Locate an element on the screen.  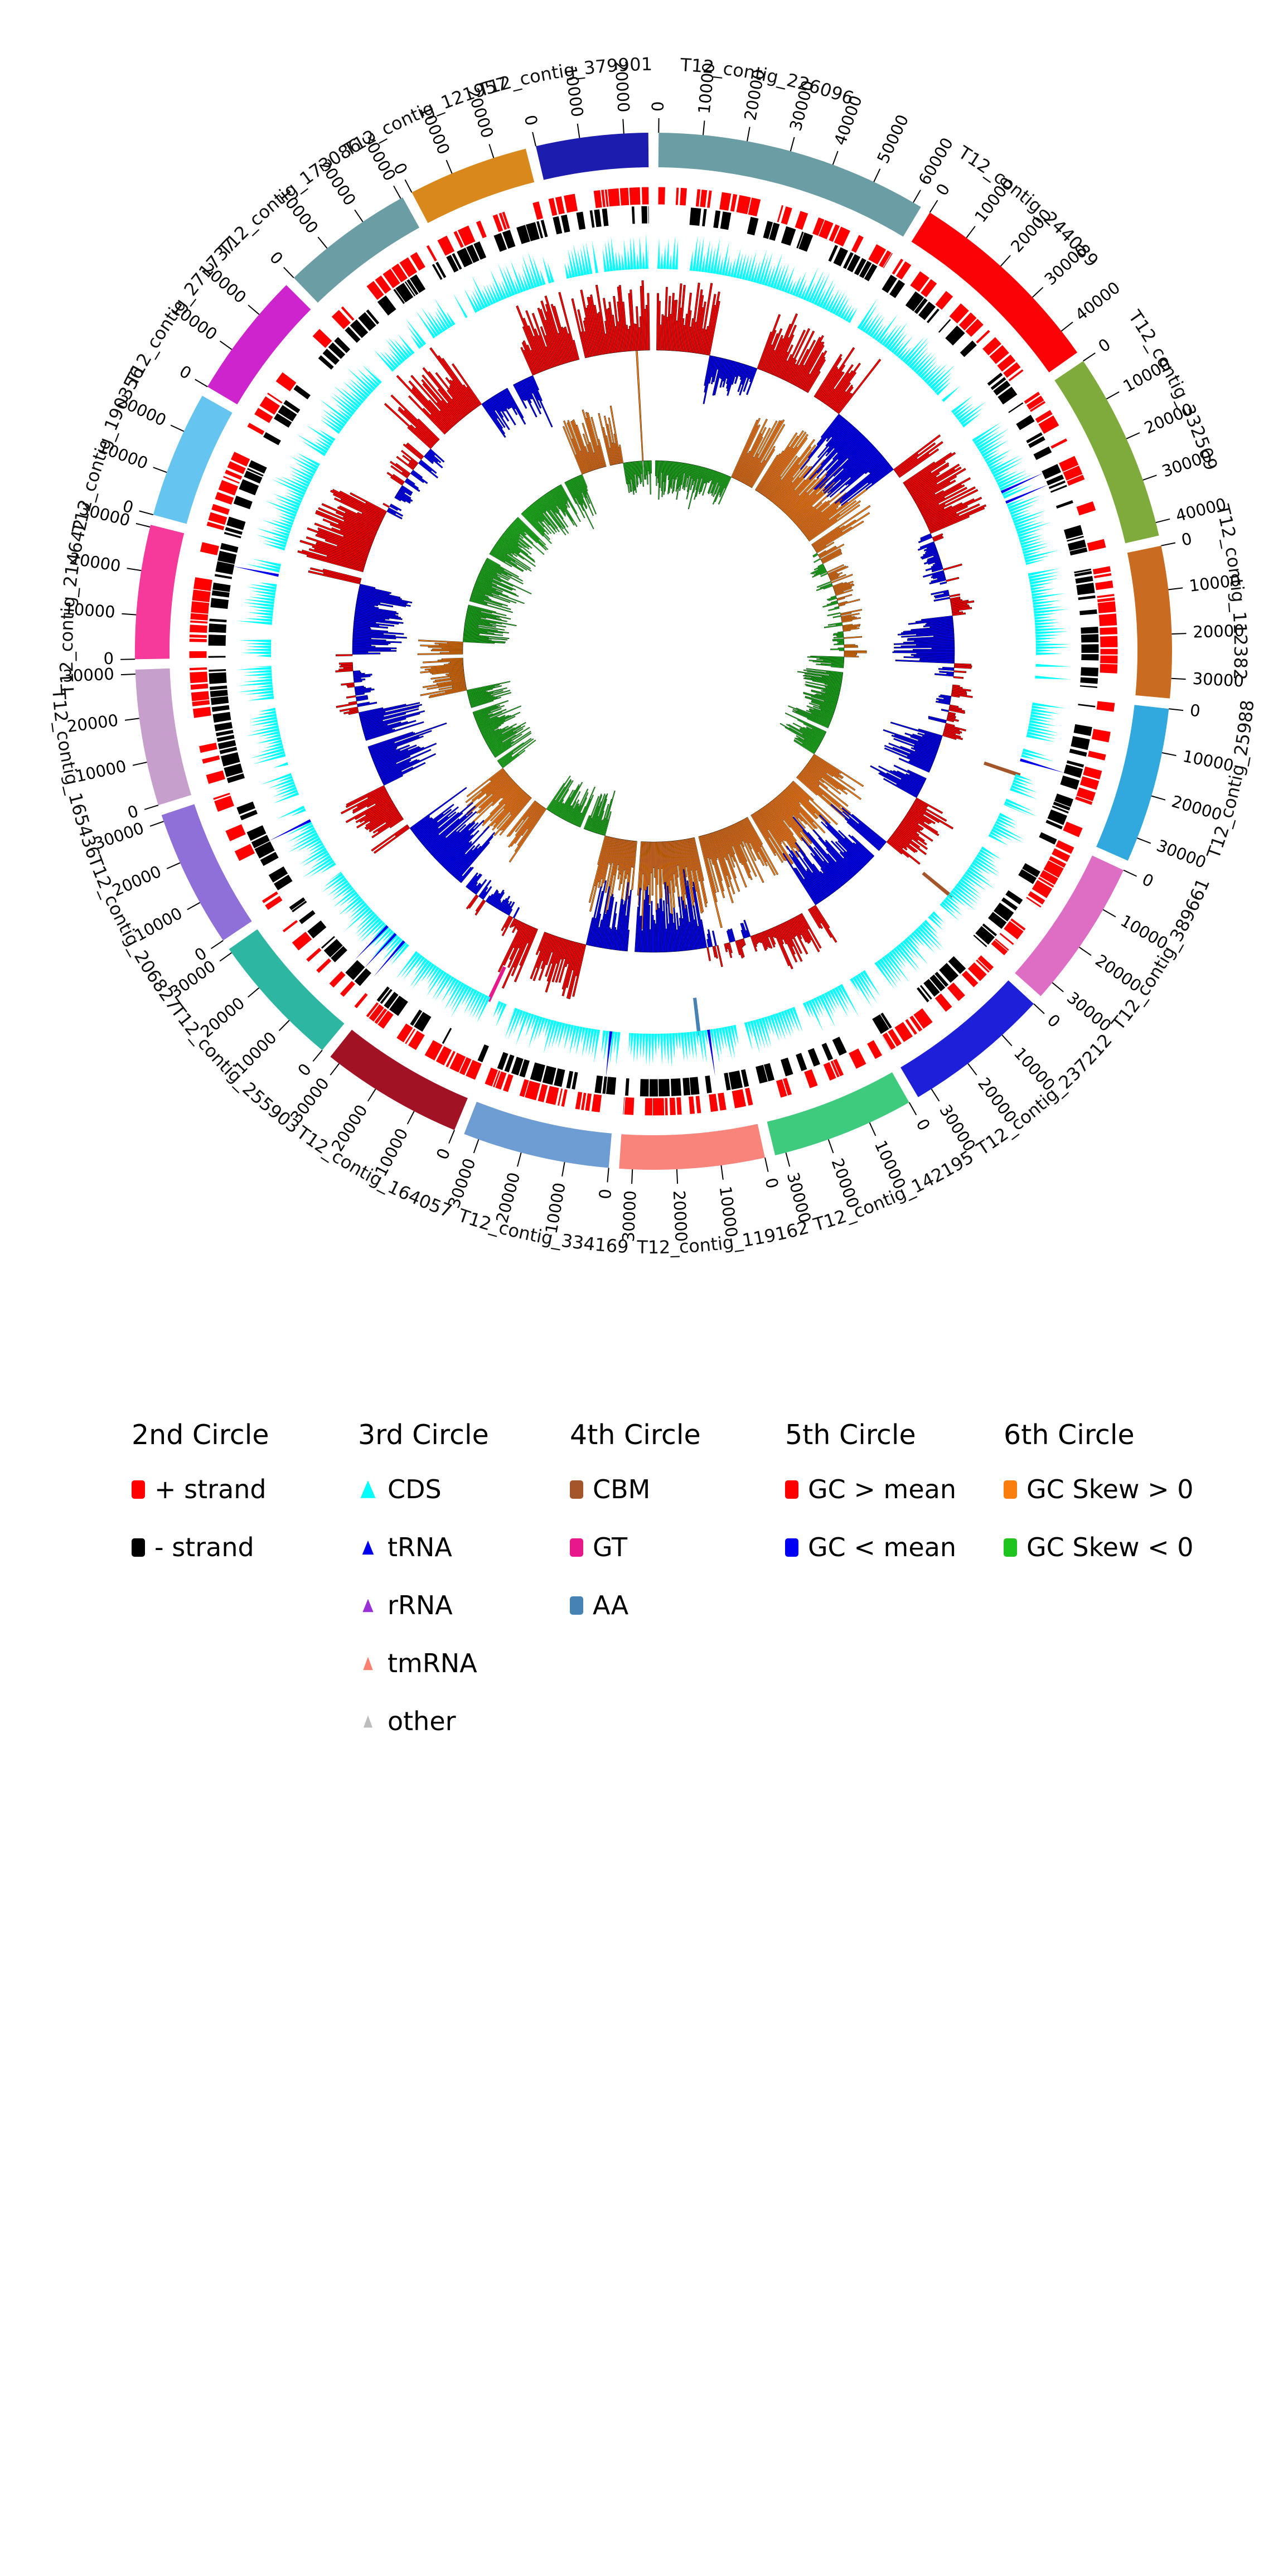
contig-band is located at coordinates (1132, 783).